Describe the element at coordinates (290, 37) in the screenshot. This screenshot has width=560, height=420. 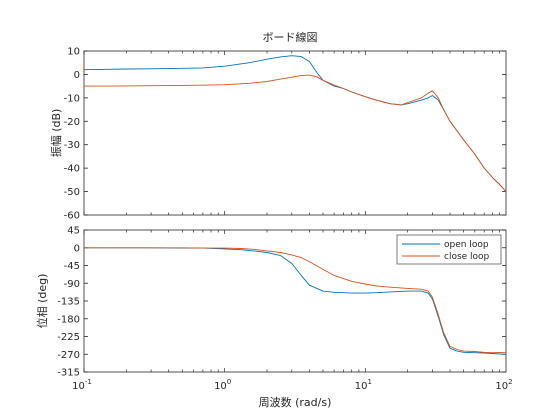
I see `chart-title: ボード線図` at that location.